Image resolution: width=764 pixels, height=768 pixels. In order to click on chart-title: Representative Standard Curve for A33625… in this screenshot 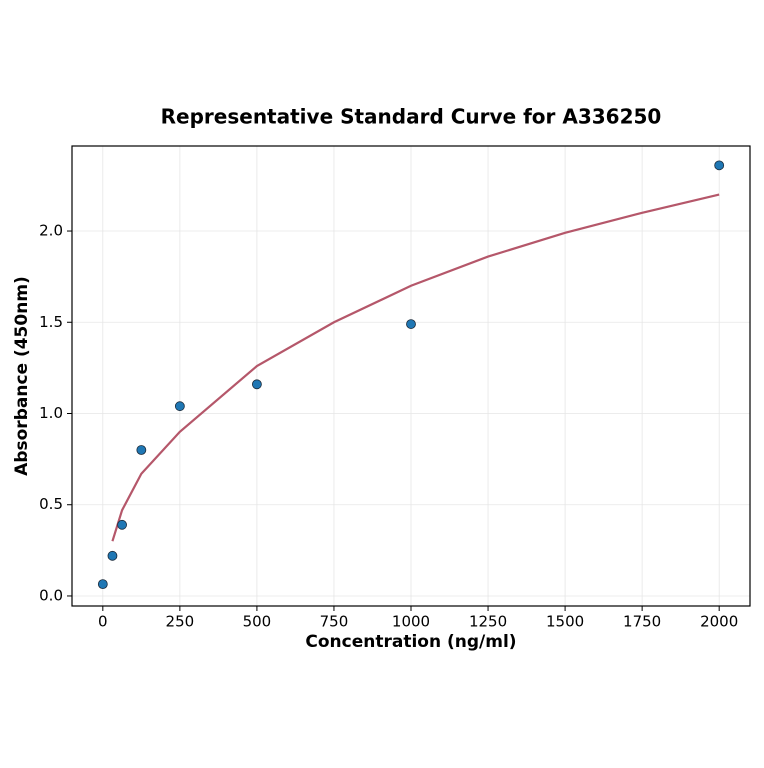, I will do `click(411, 117)`.